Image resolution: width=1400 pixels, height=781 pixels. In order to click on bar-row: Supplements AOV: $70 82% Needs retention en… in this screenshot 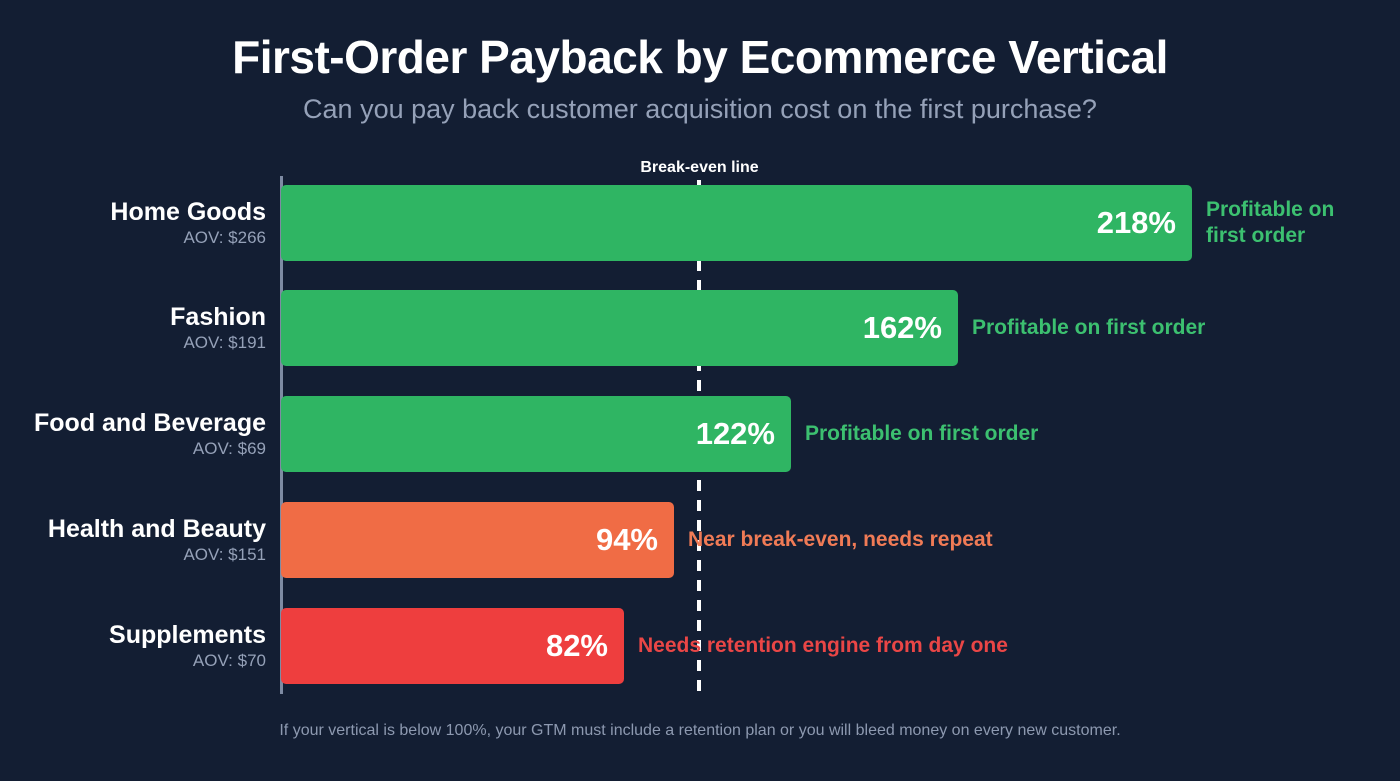, I will do `click(700, 646)`.